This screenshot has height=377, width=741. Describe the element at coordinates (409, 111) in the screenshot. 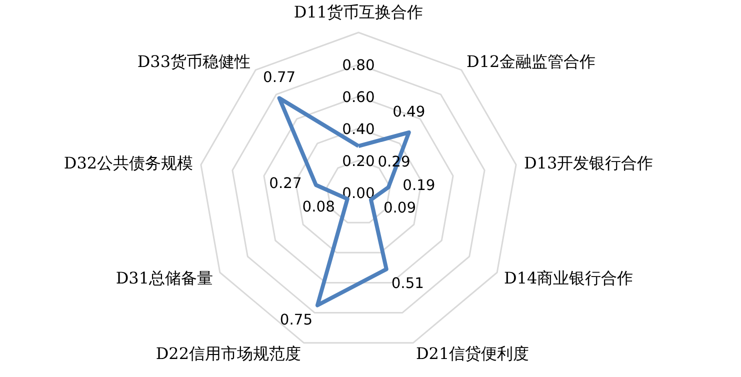

I see `data-label: 0.49` at that location.